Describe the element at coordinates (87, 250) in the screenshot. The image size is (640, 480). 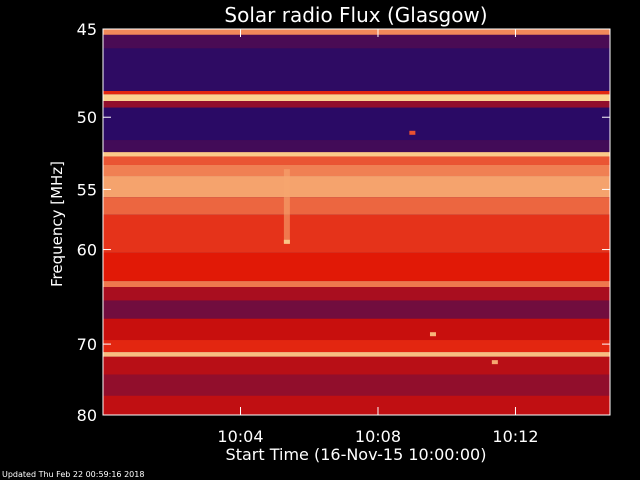
I see `y-tick-label-3: 60` at that location.